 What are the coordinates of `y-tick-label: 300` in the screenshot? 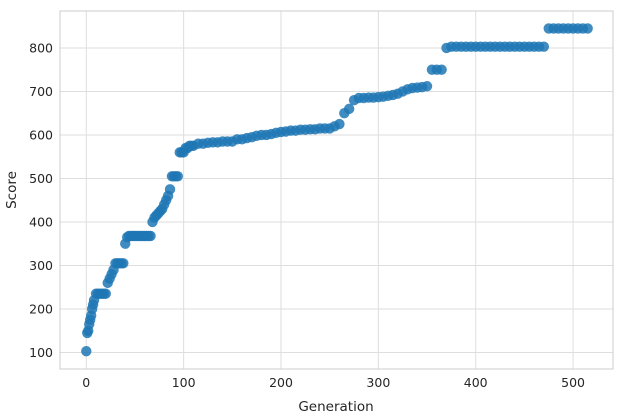 It's located at (41, 265).